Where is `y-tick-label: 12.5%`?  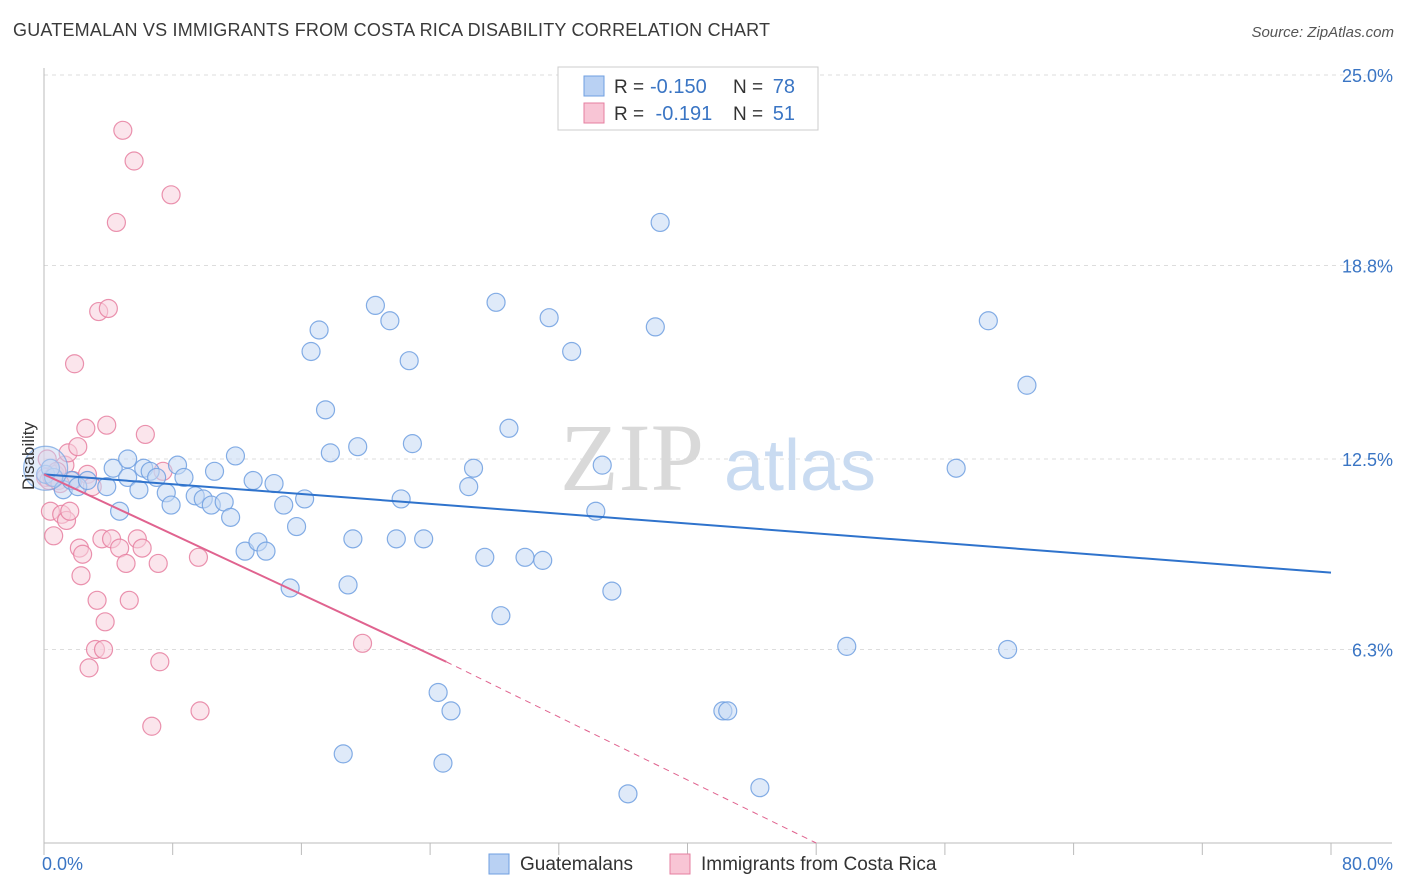 y-tick-label: 12.5% is located at coordinates (1367, 460).